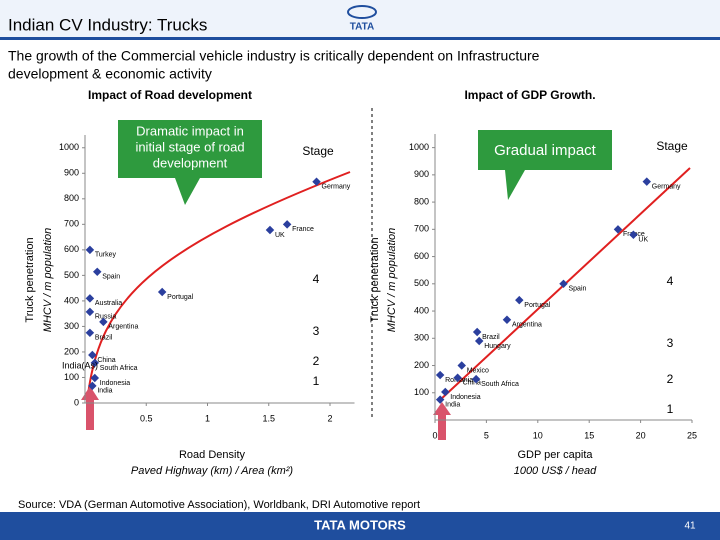  Describe the element at coordinates (421, 283) in the screenshot. I see `y-tick-label: 500` at that location.